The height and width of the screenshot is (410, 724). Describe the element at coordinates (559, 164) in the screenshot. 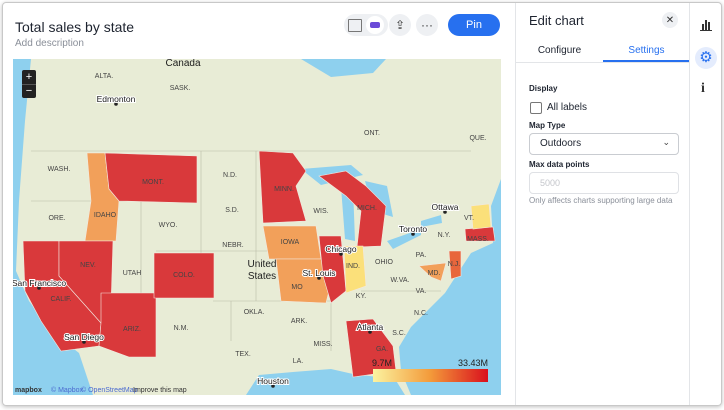

I see `field-label: Max data points` at that location.